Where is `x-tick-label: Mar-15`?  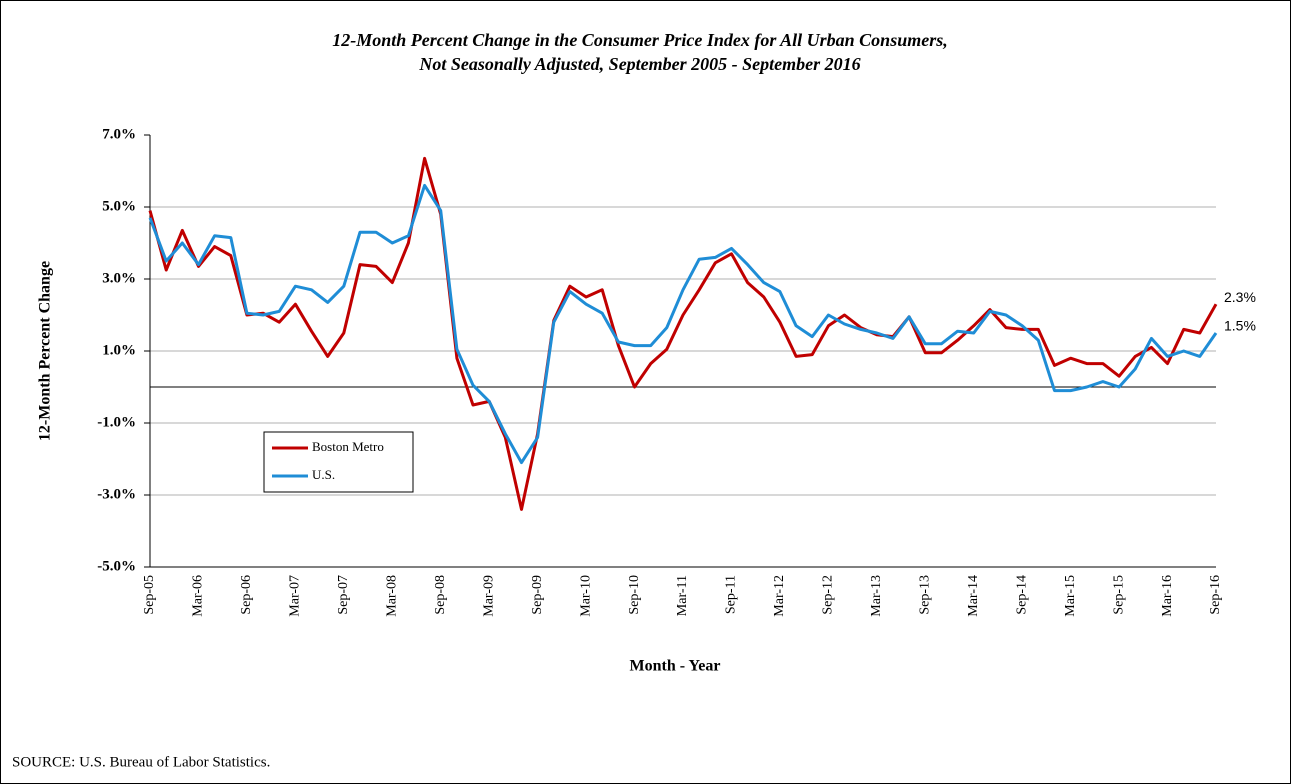
x-tick-label: Mar-15 is located at coordinates (1070, 596).